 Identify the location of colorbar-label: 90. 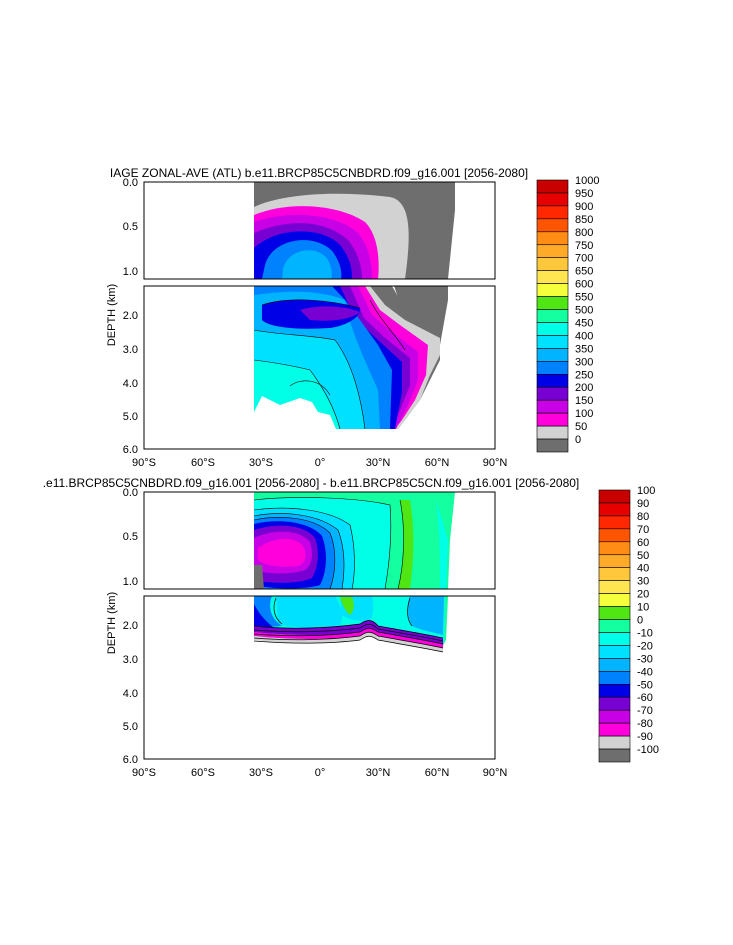
(643, 504).